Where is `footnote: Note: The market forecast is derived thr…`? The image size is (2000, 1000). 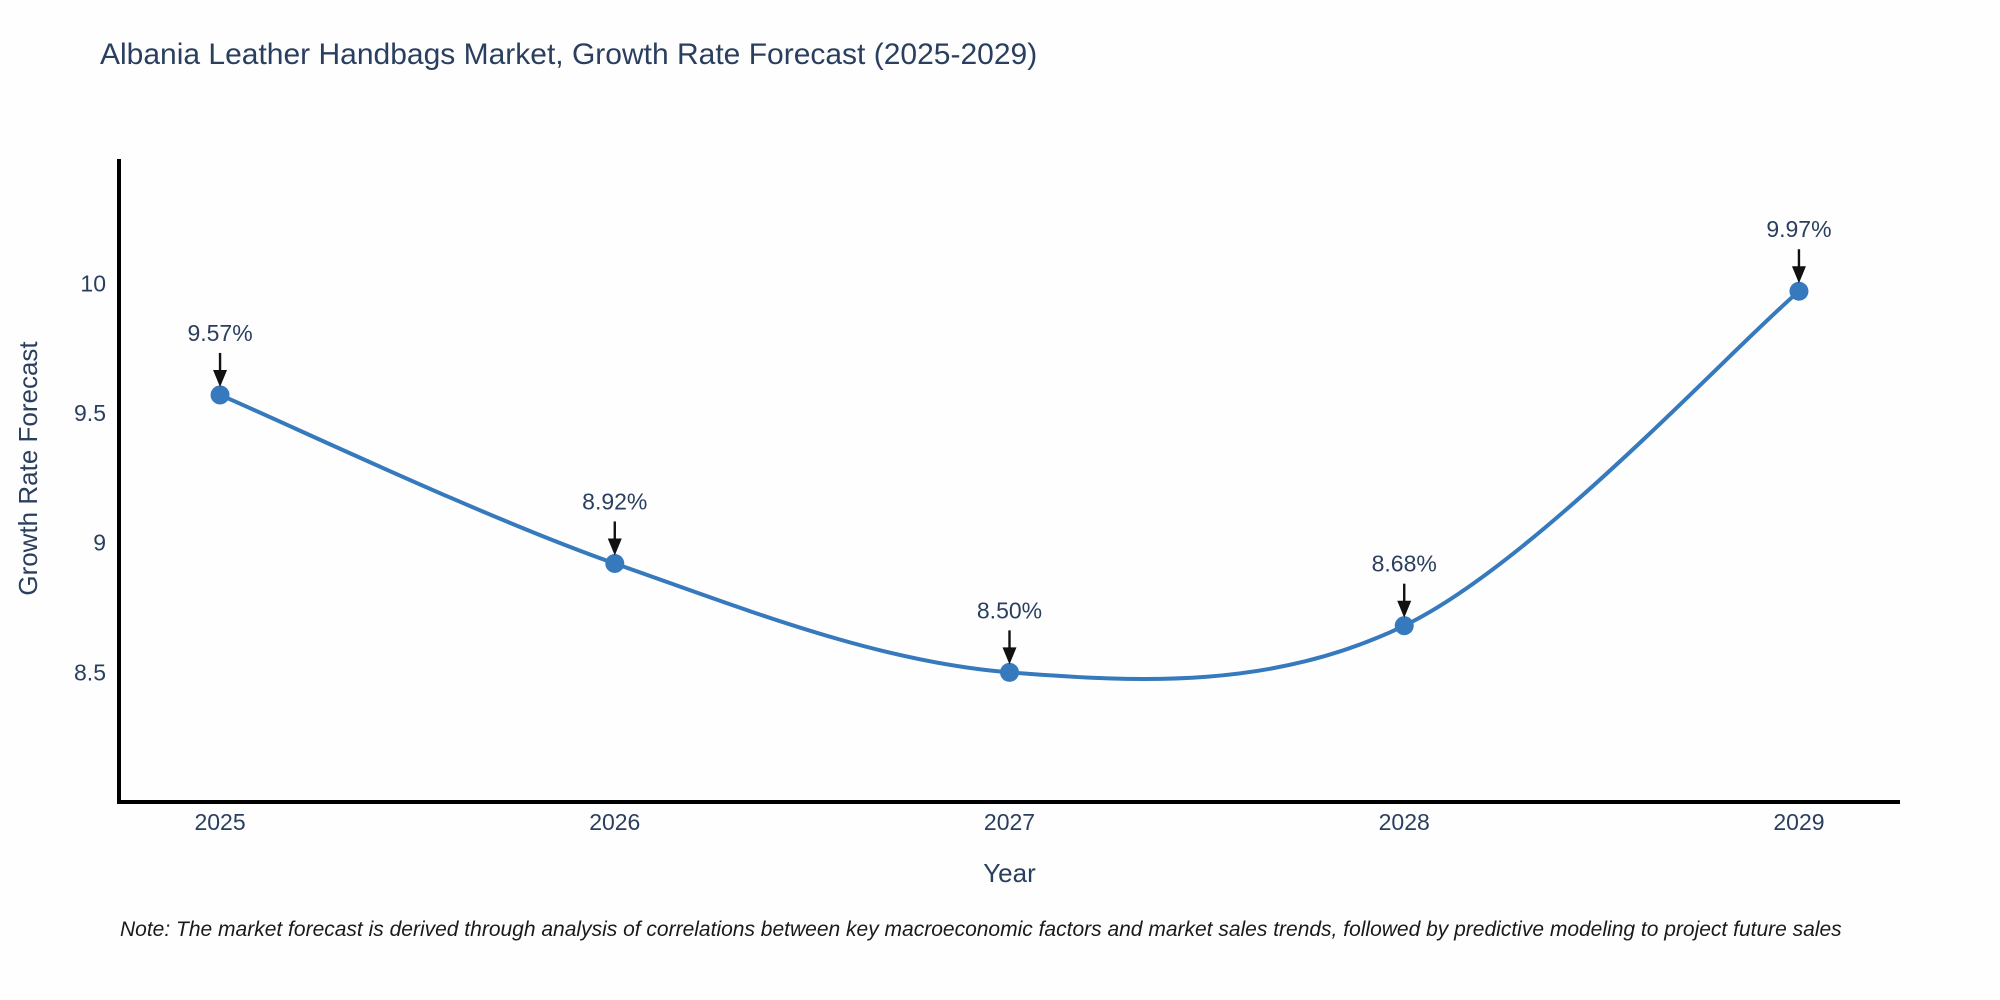 footnote: Note: The market forecast is derived thr… is located at coordinates (981, 929).